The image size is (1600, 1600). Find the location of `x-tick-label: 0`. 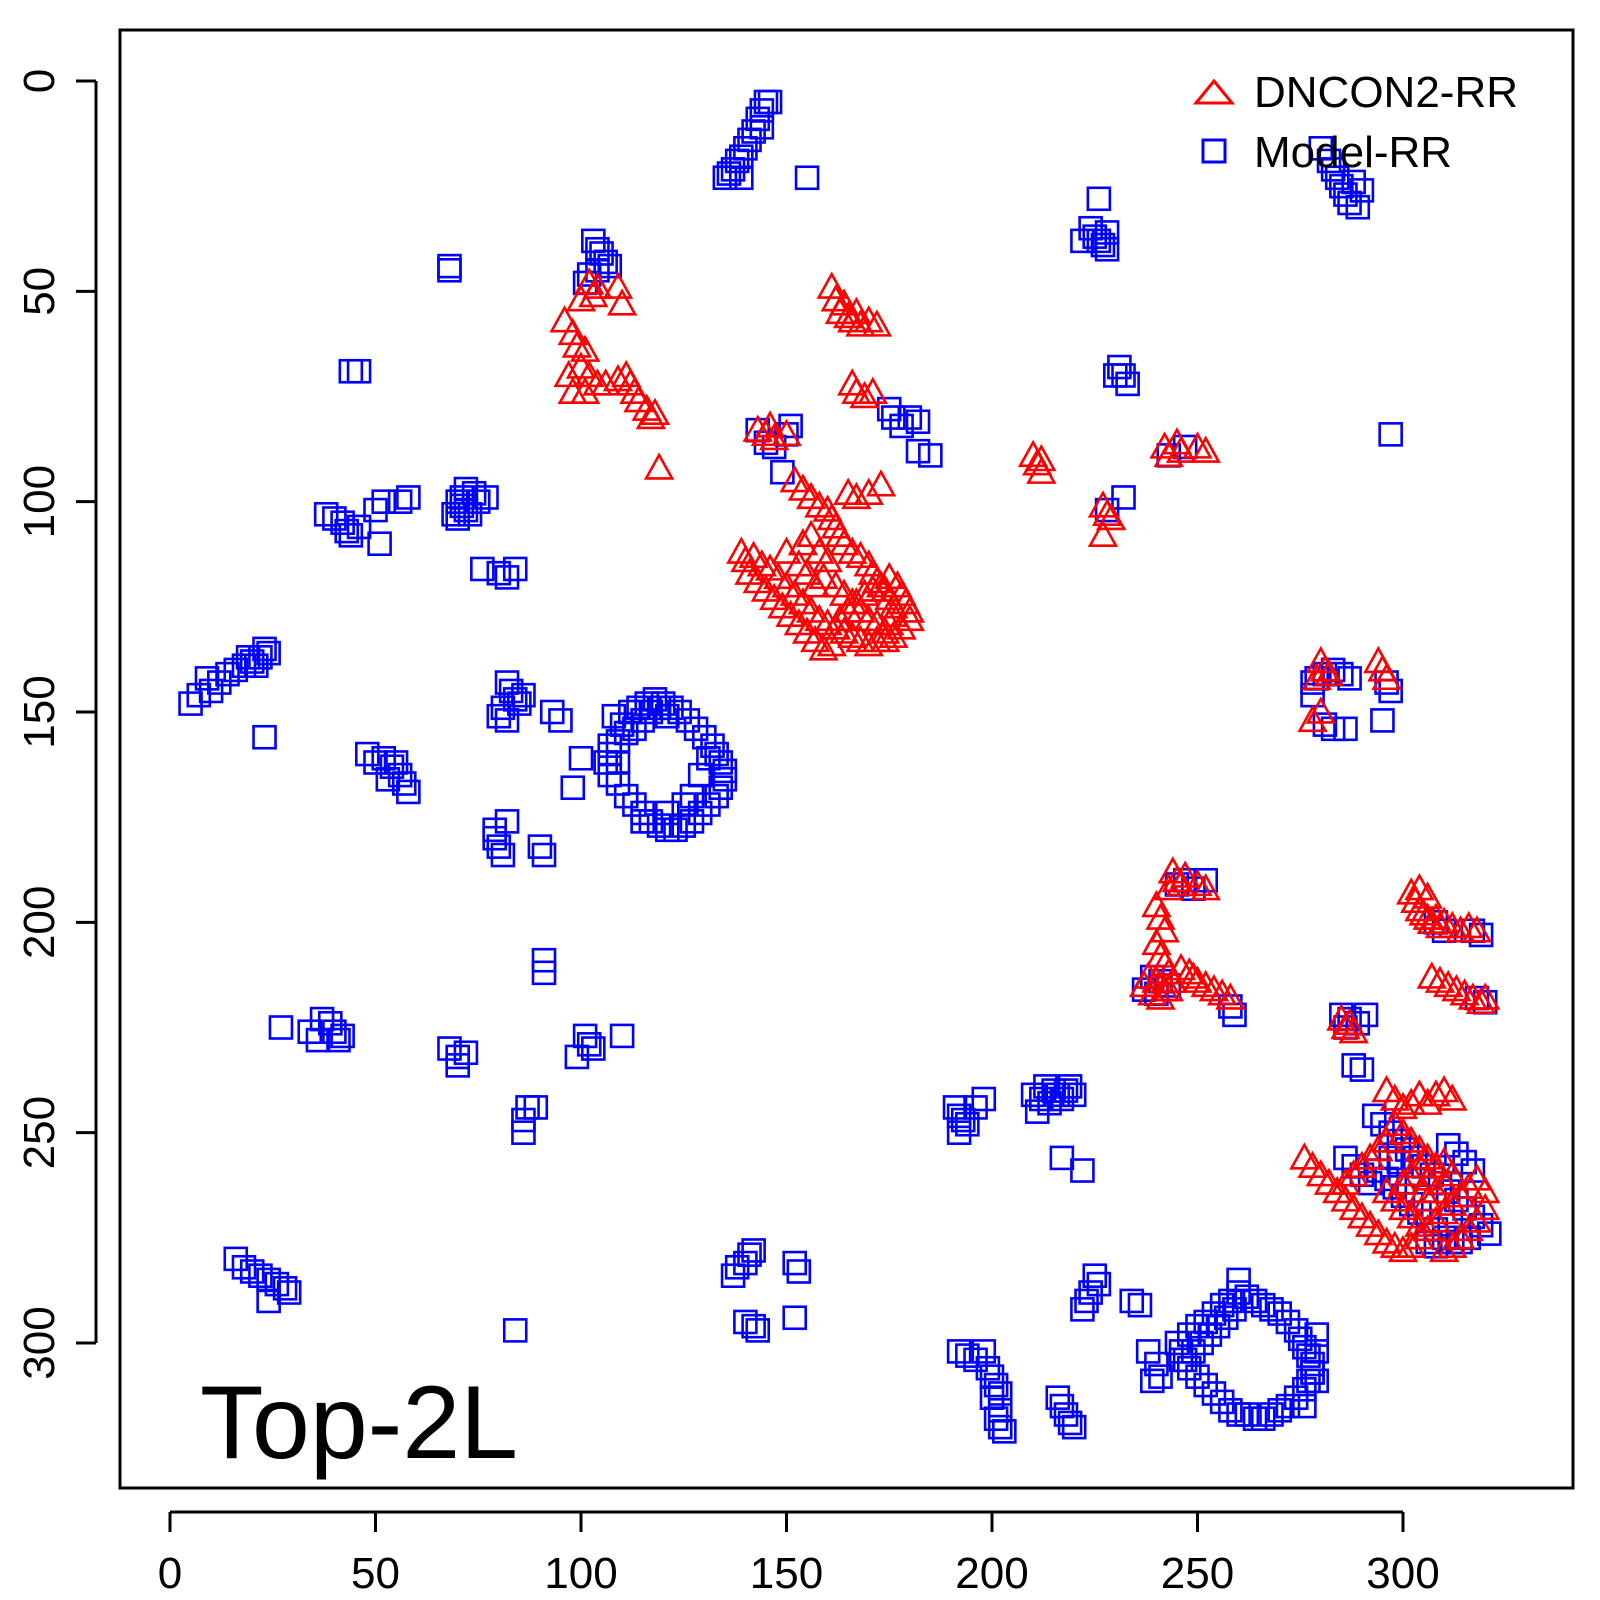

x-tick-label: 0 is located at coordinates (170, 1573).